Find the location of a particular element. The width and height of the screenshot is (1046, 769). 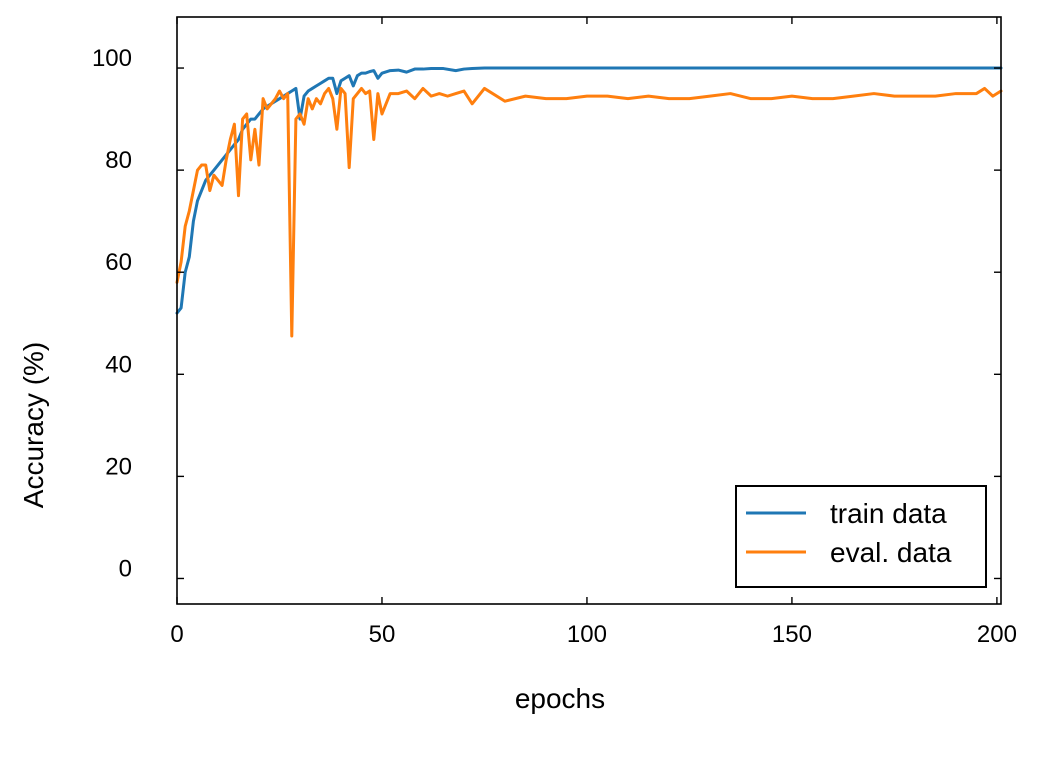

x-tick-label: 0 is located at coordinates (176, 634).